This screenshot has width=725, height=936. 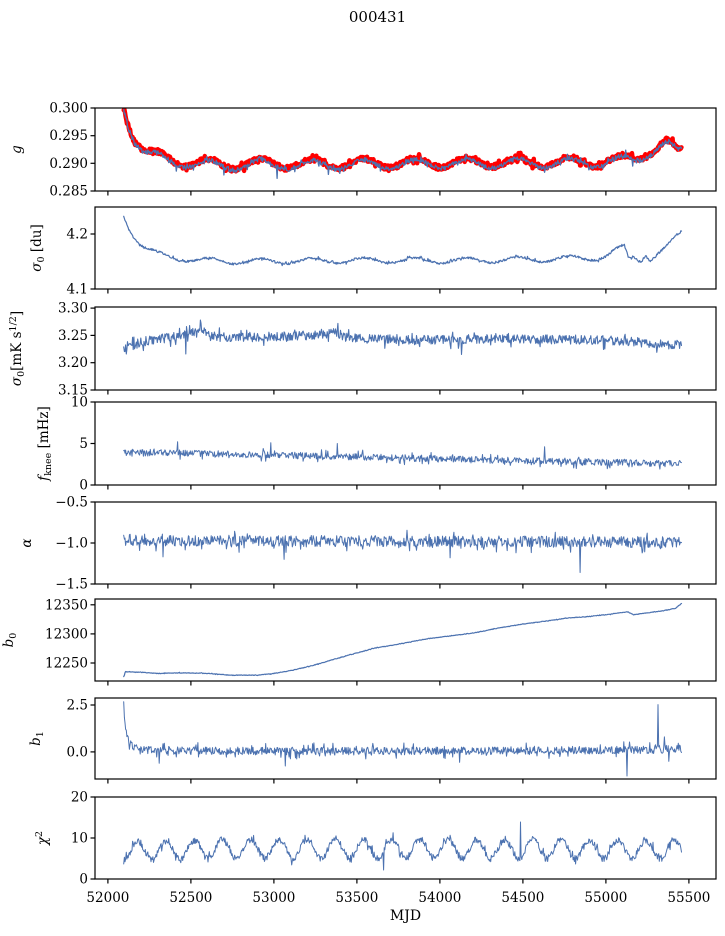 What do you see at coordinates (10, 640) in the screenshot?
I see `panel-b0-y-label: b0` at bounding box center [10, 640].